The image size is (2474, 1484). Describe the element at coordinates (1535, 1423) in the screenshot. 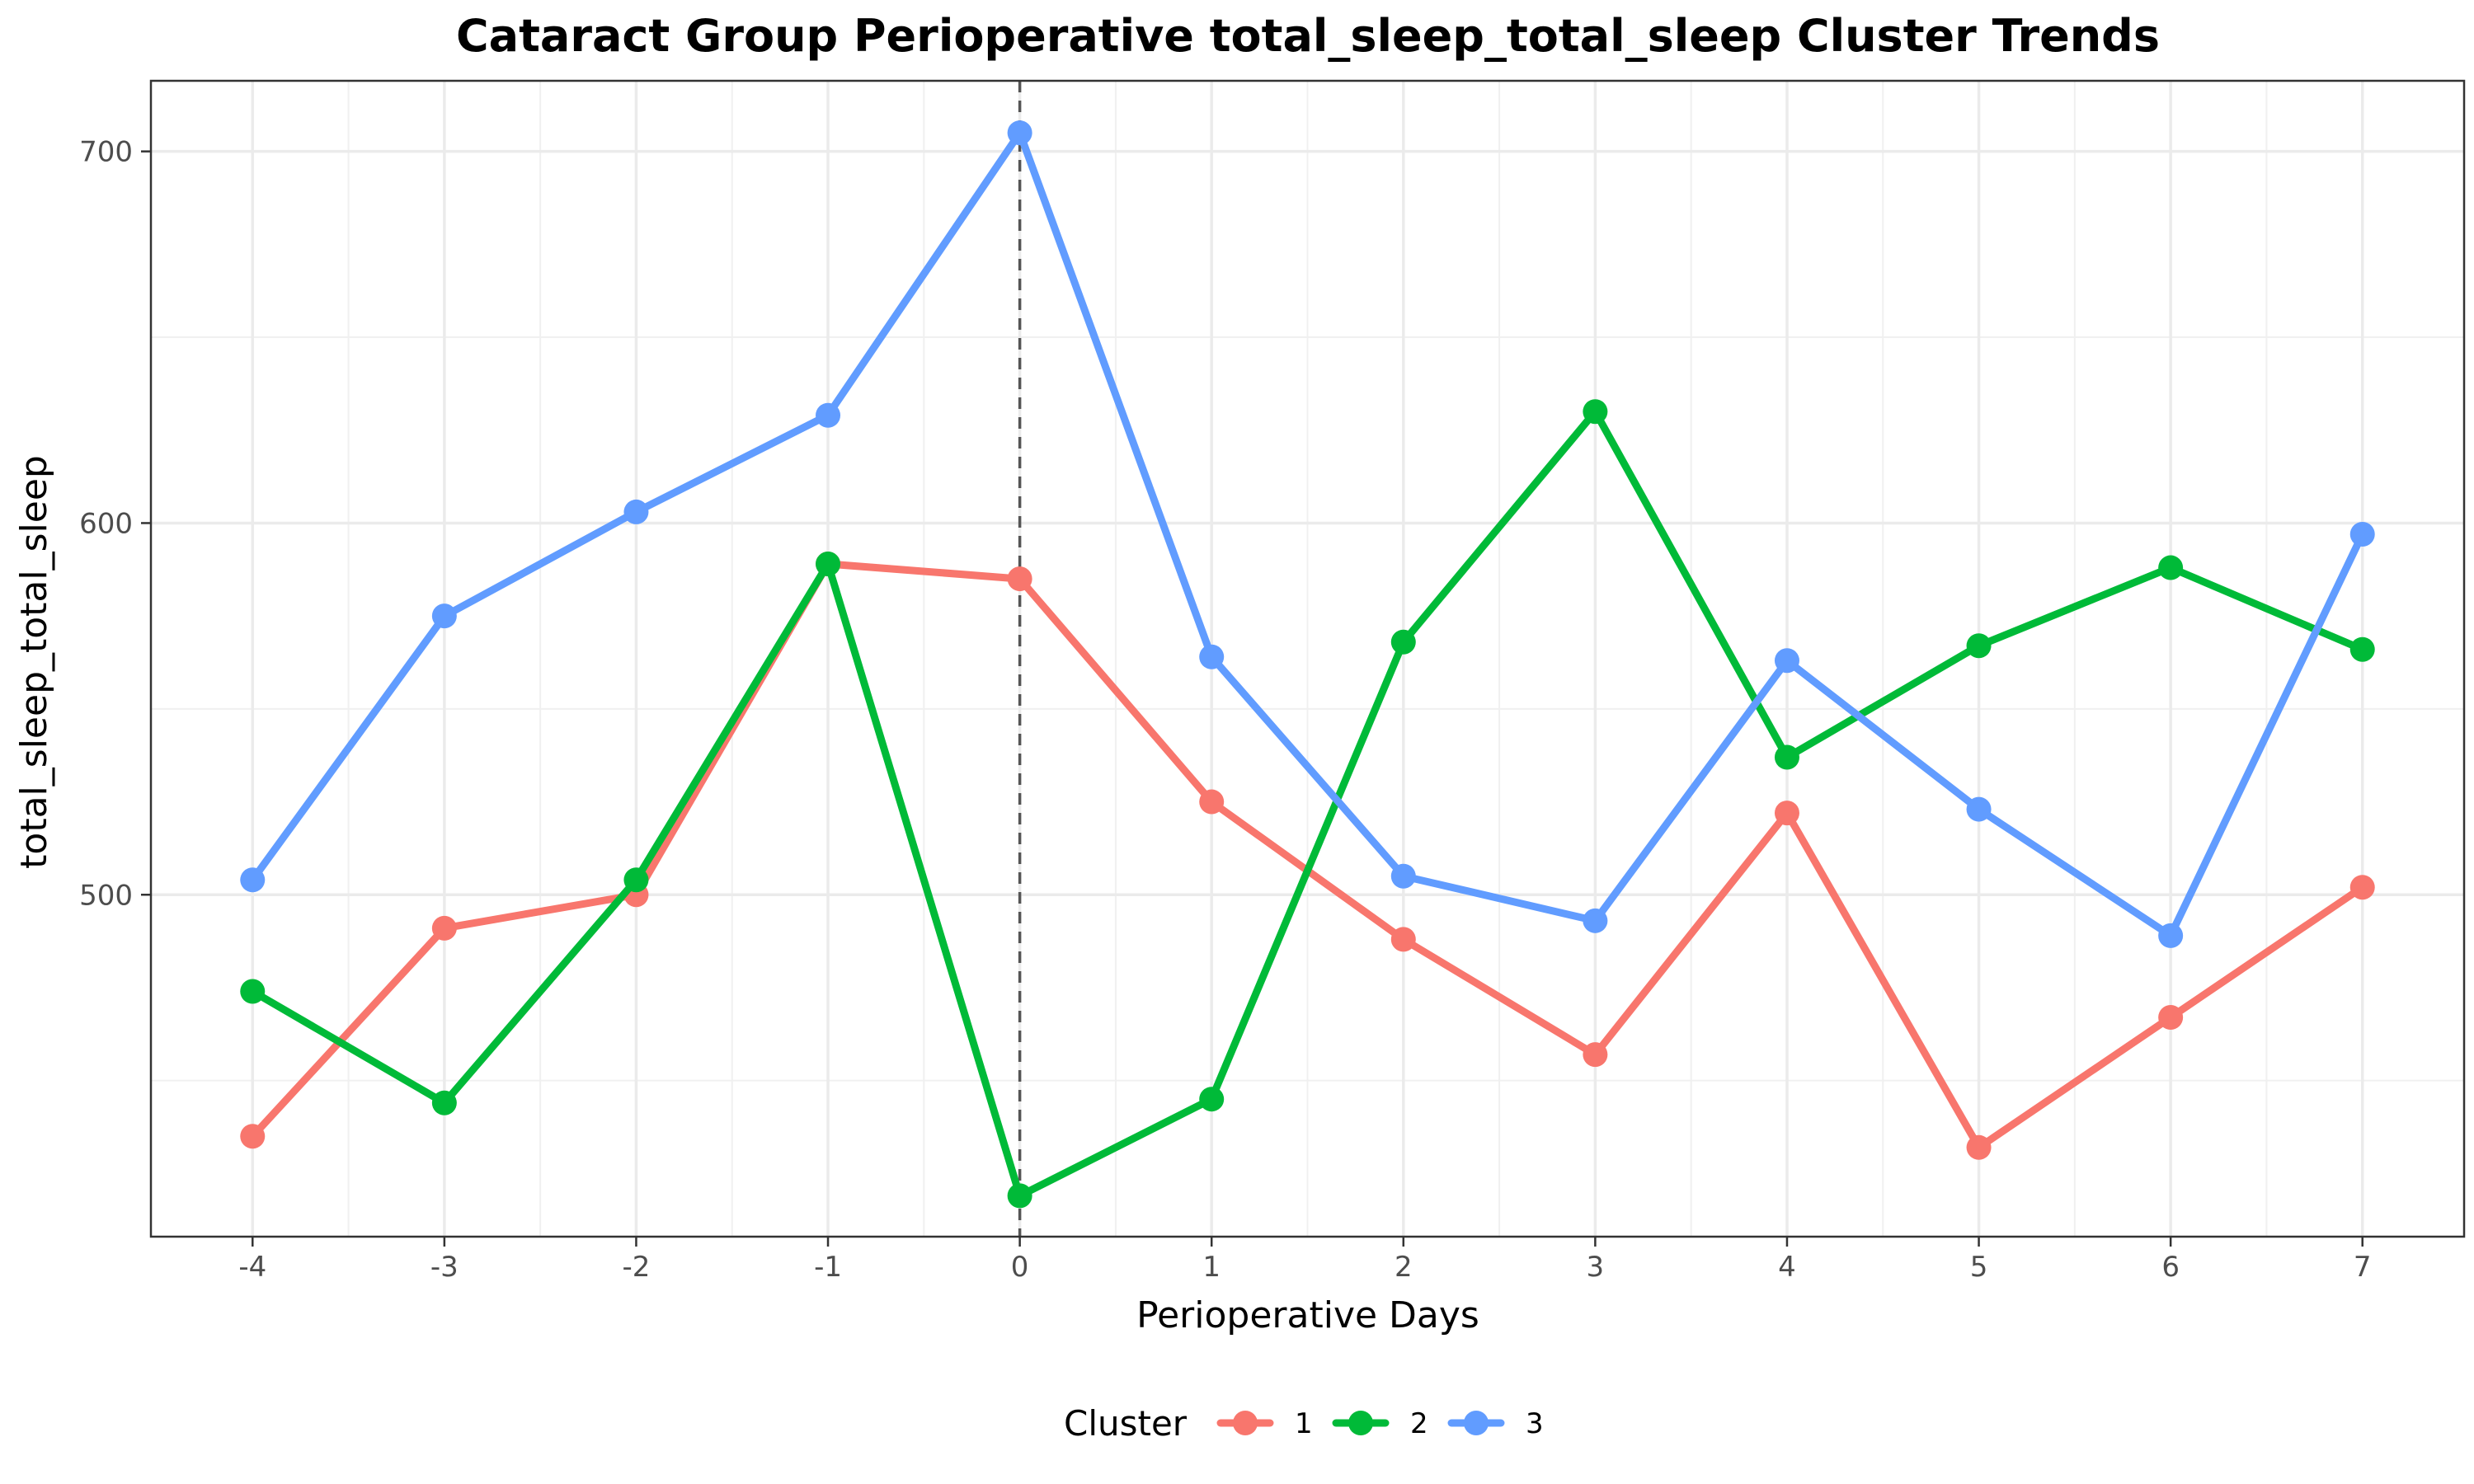

I see `legend-label: 3` at that location.